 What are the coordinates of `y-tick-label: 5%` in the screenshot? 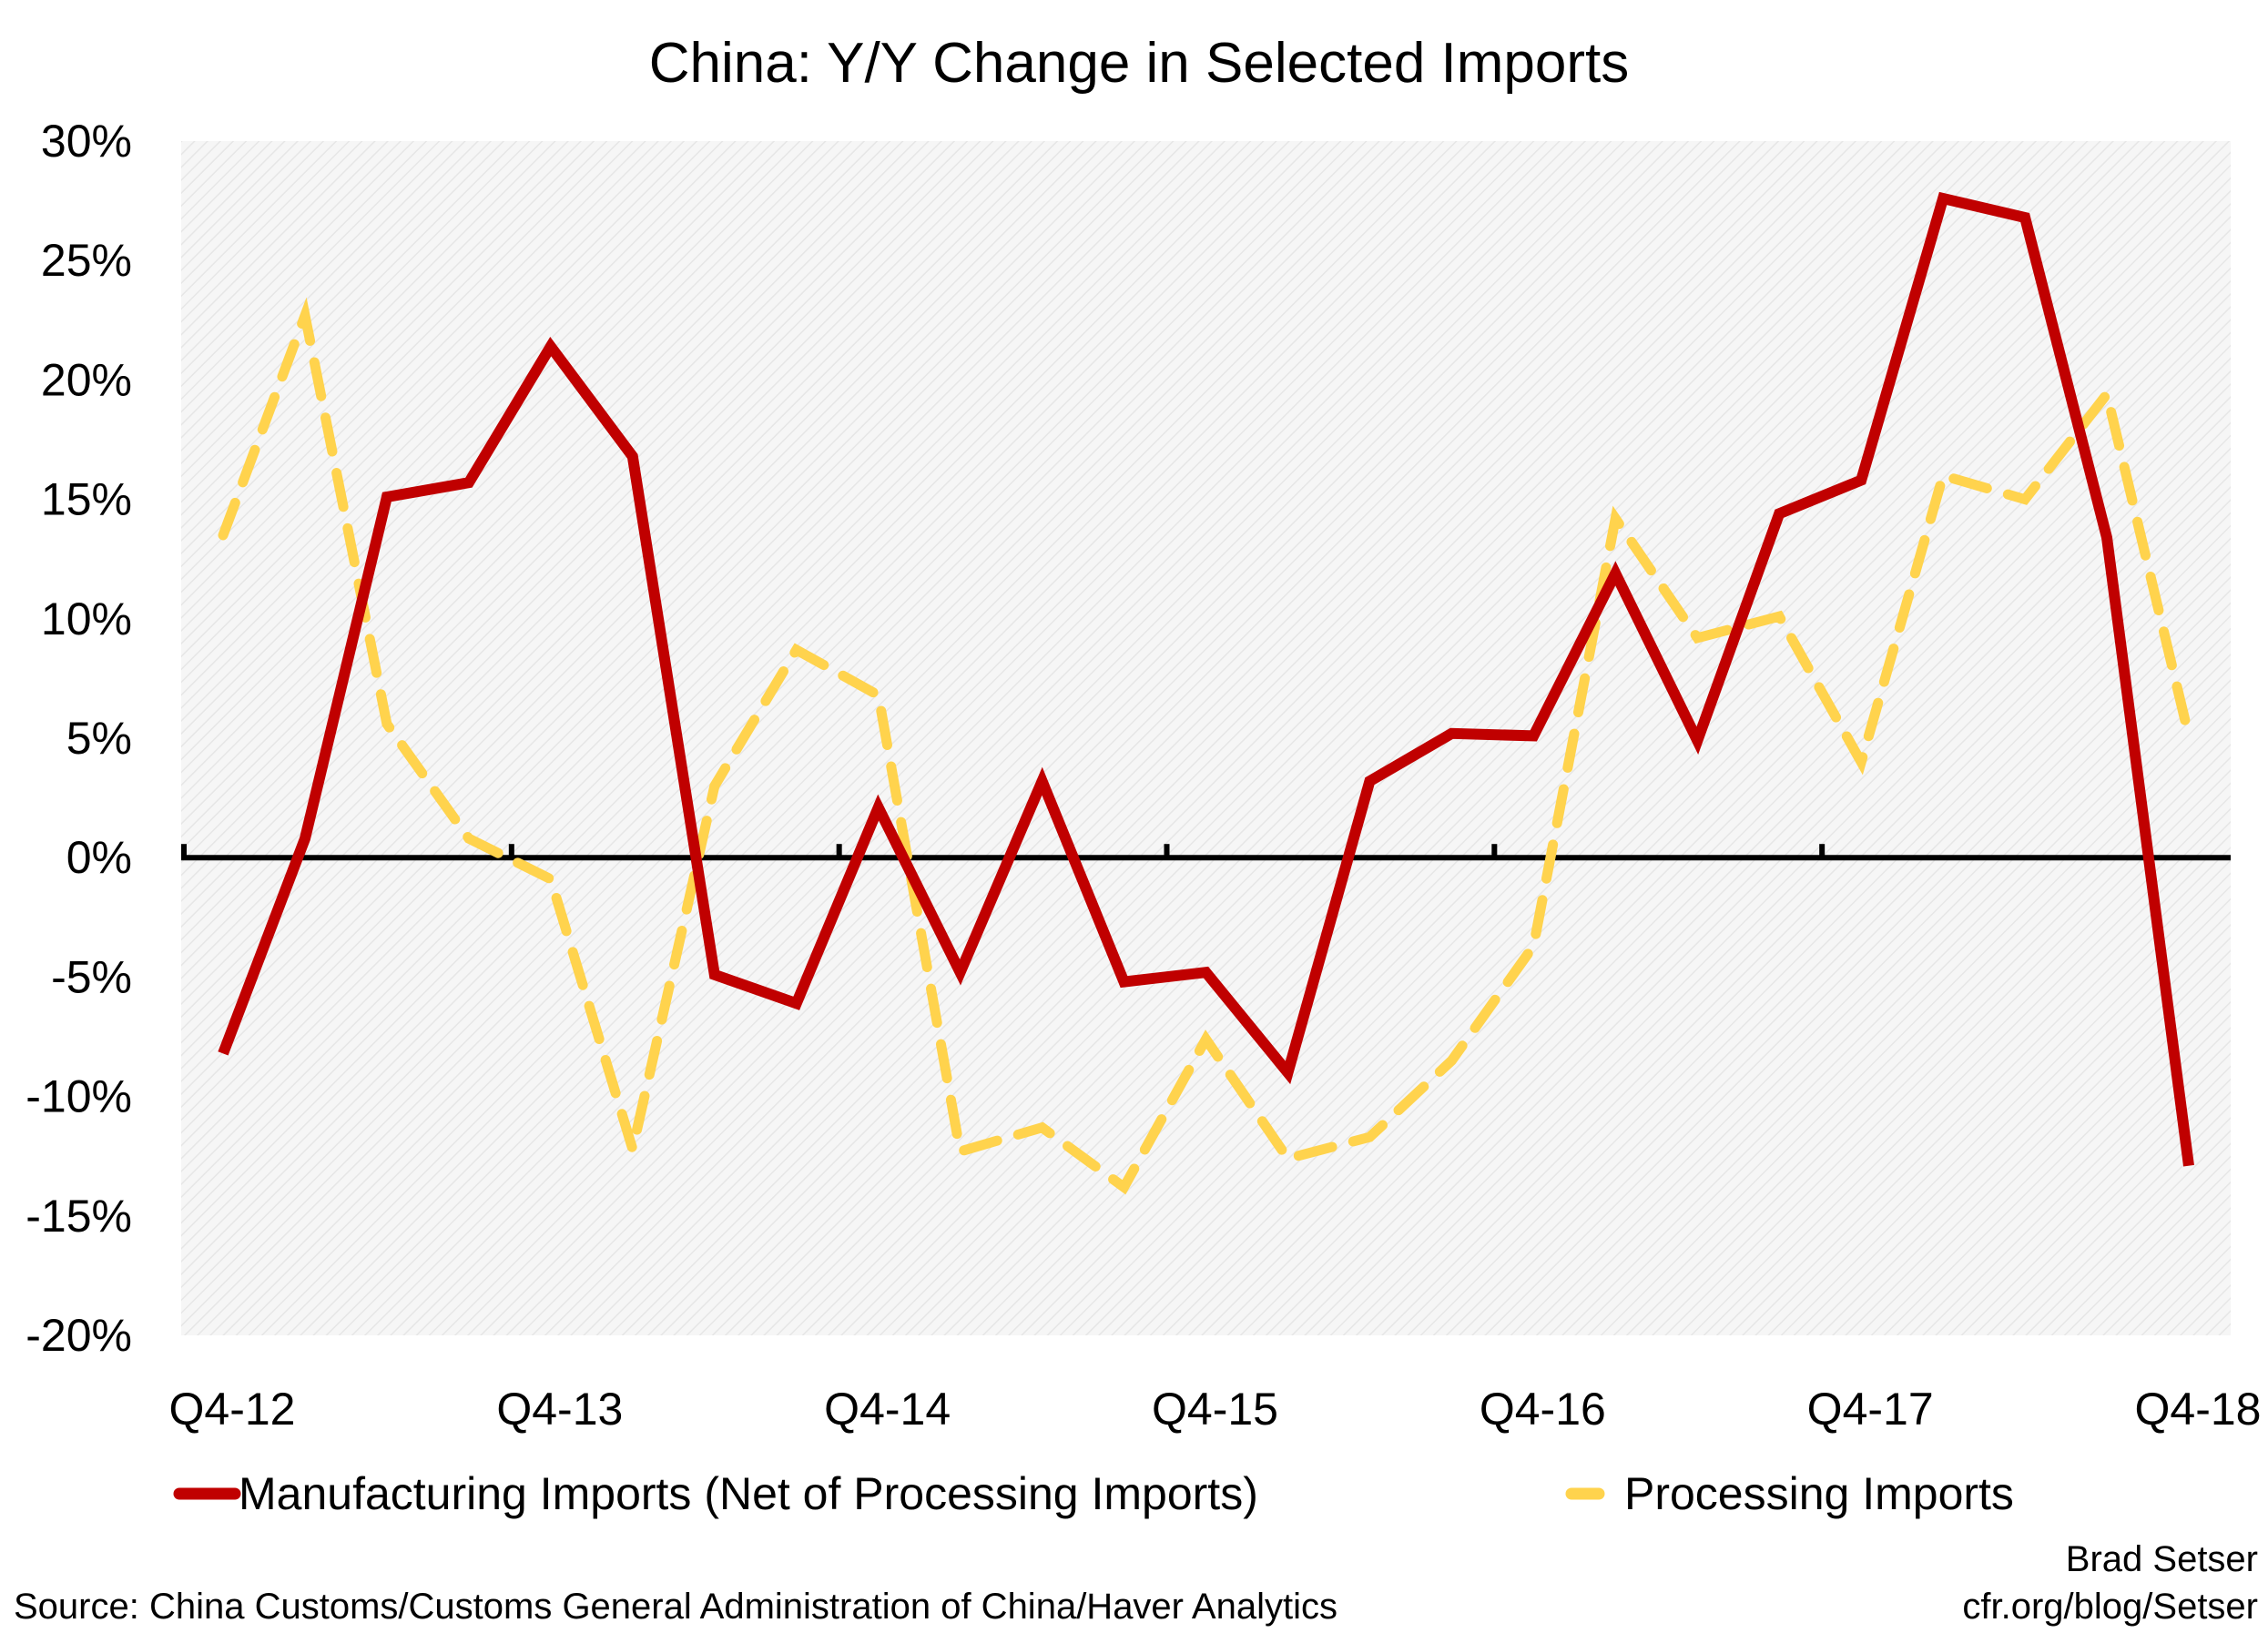 It's located at (99, 739).